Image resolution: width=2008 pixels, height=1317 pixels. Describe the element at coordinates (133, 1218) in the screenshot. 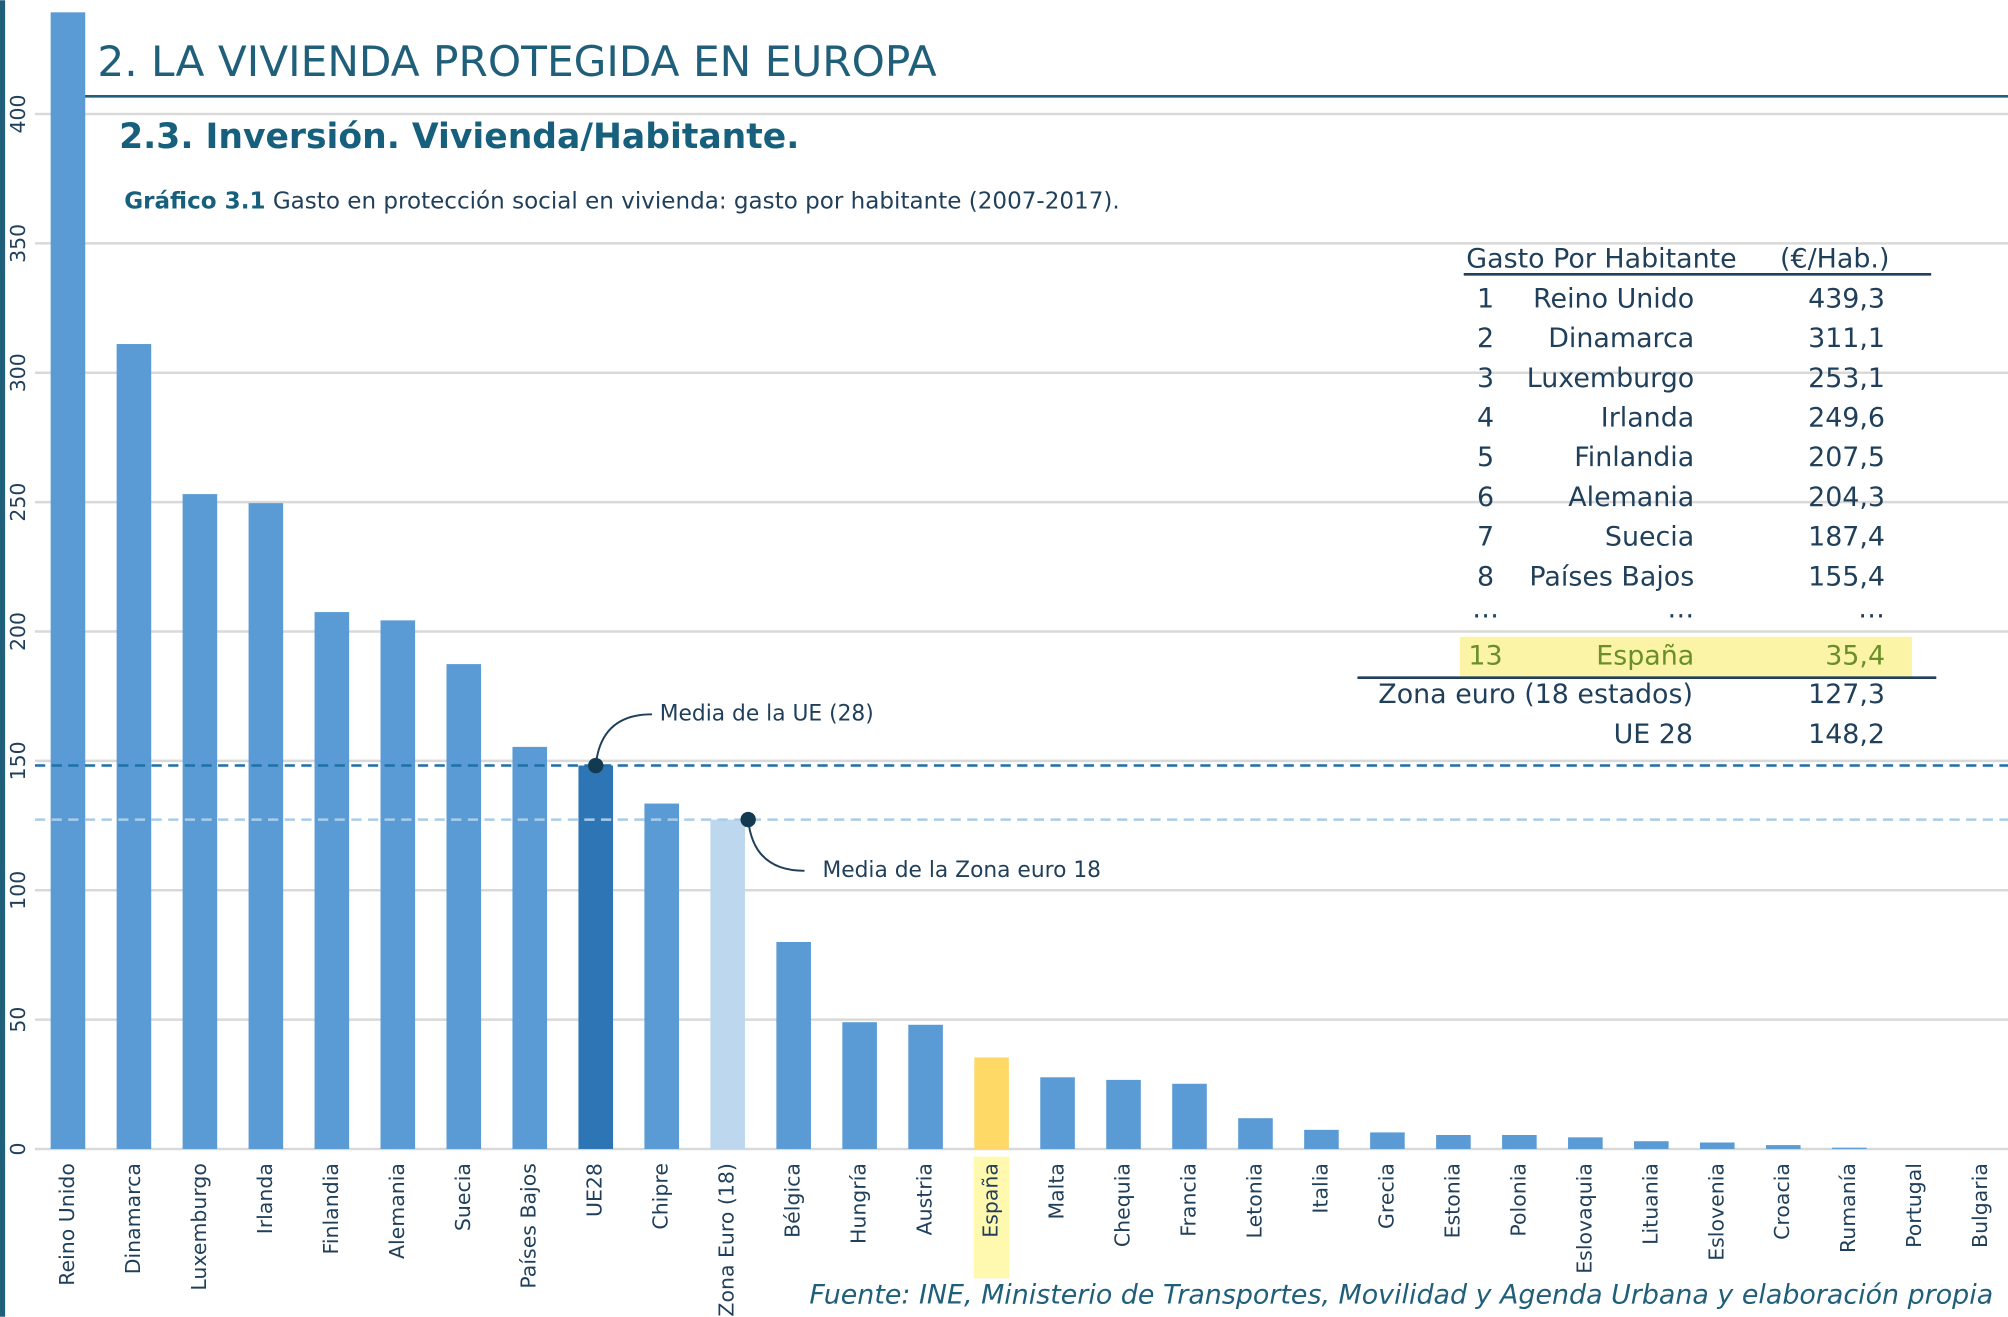

I see `x-tick-label: Dinamarca` at that location.